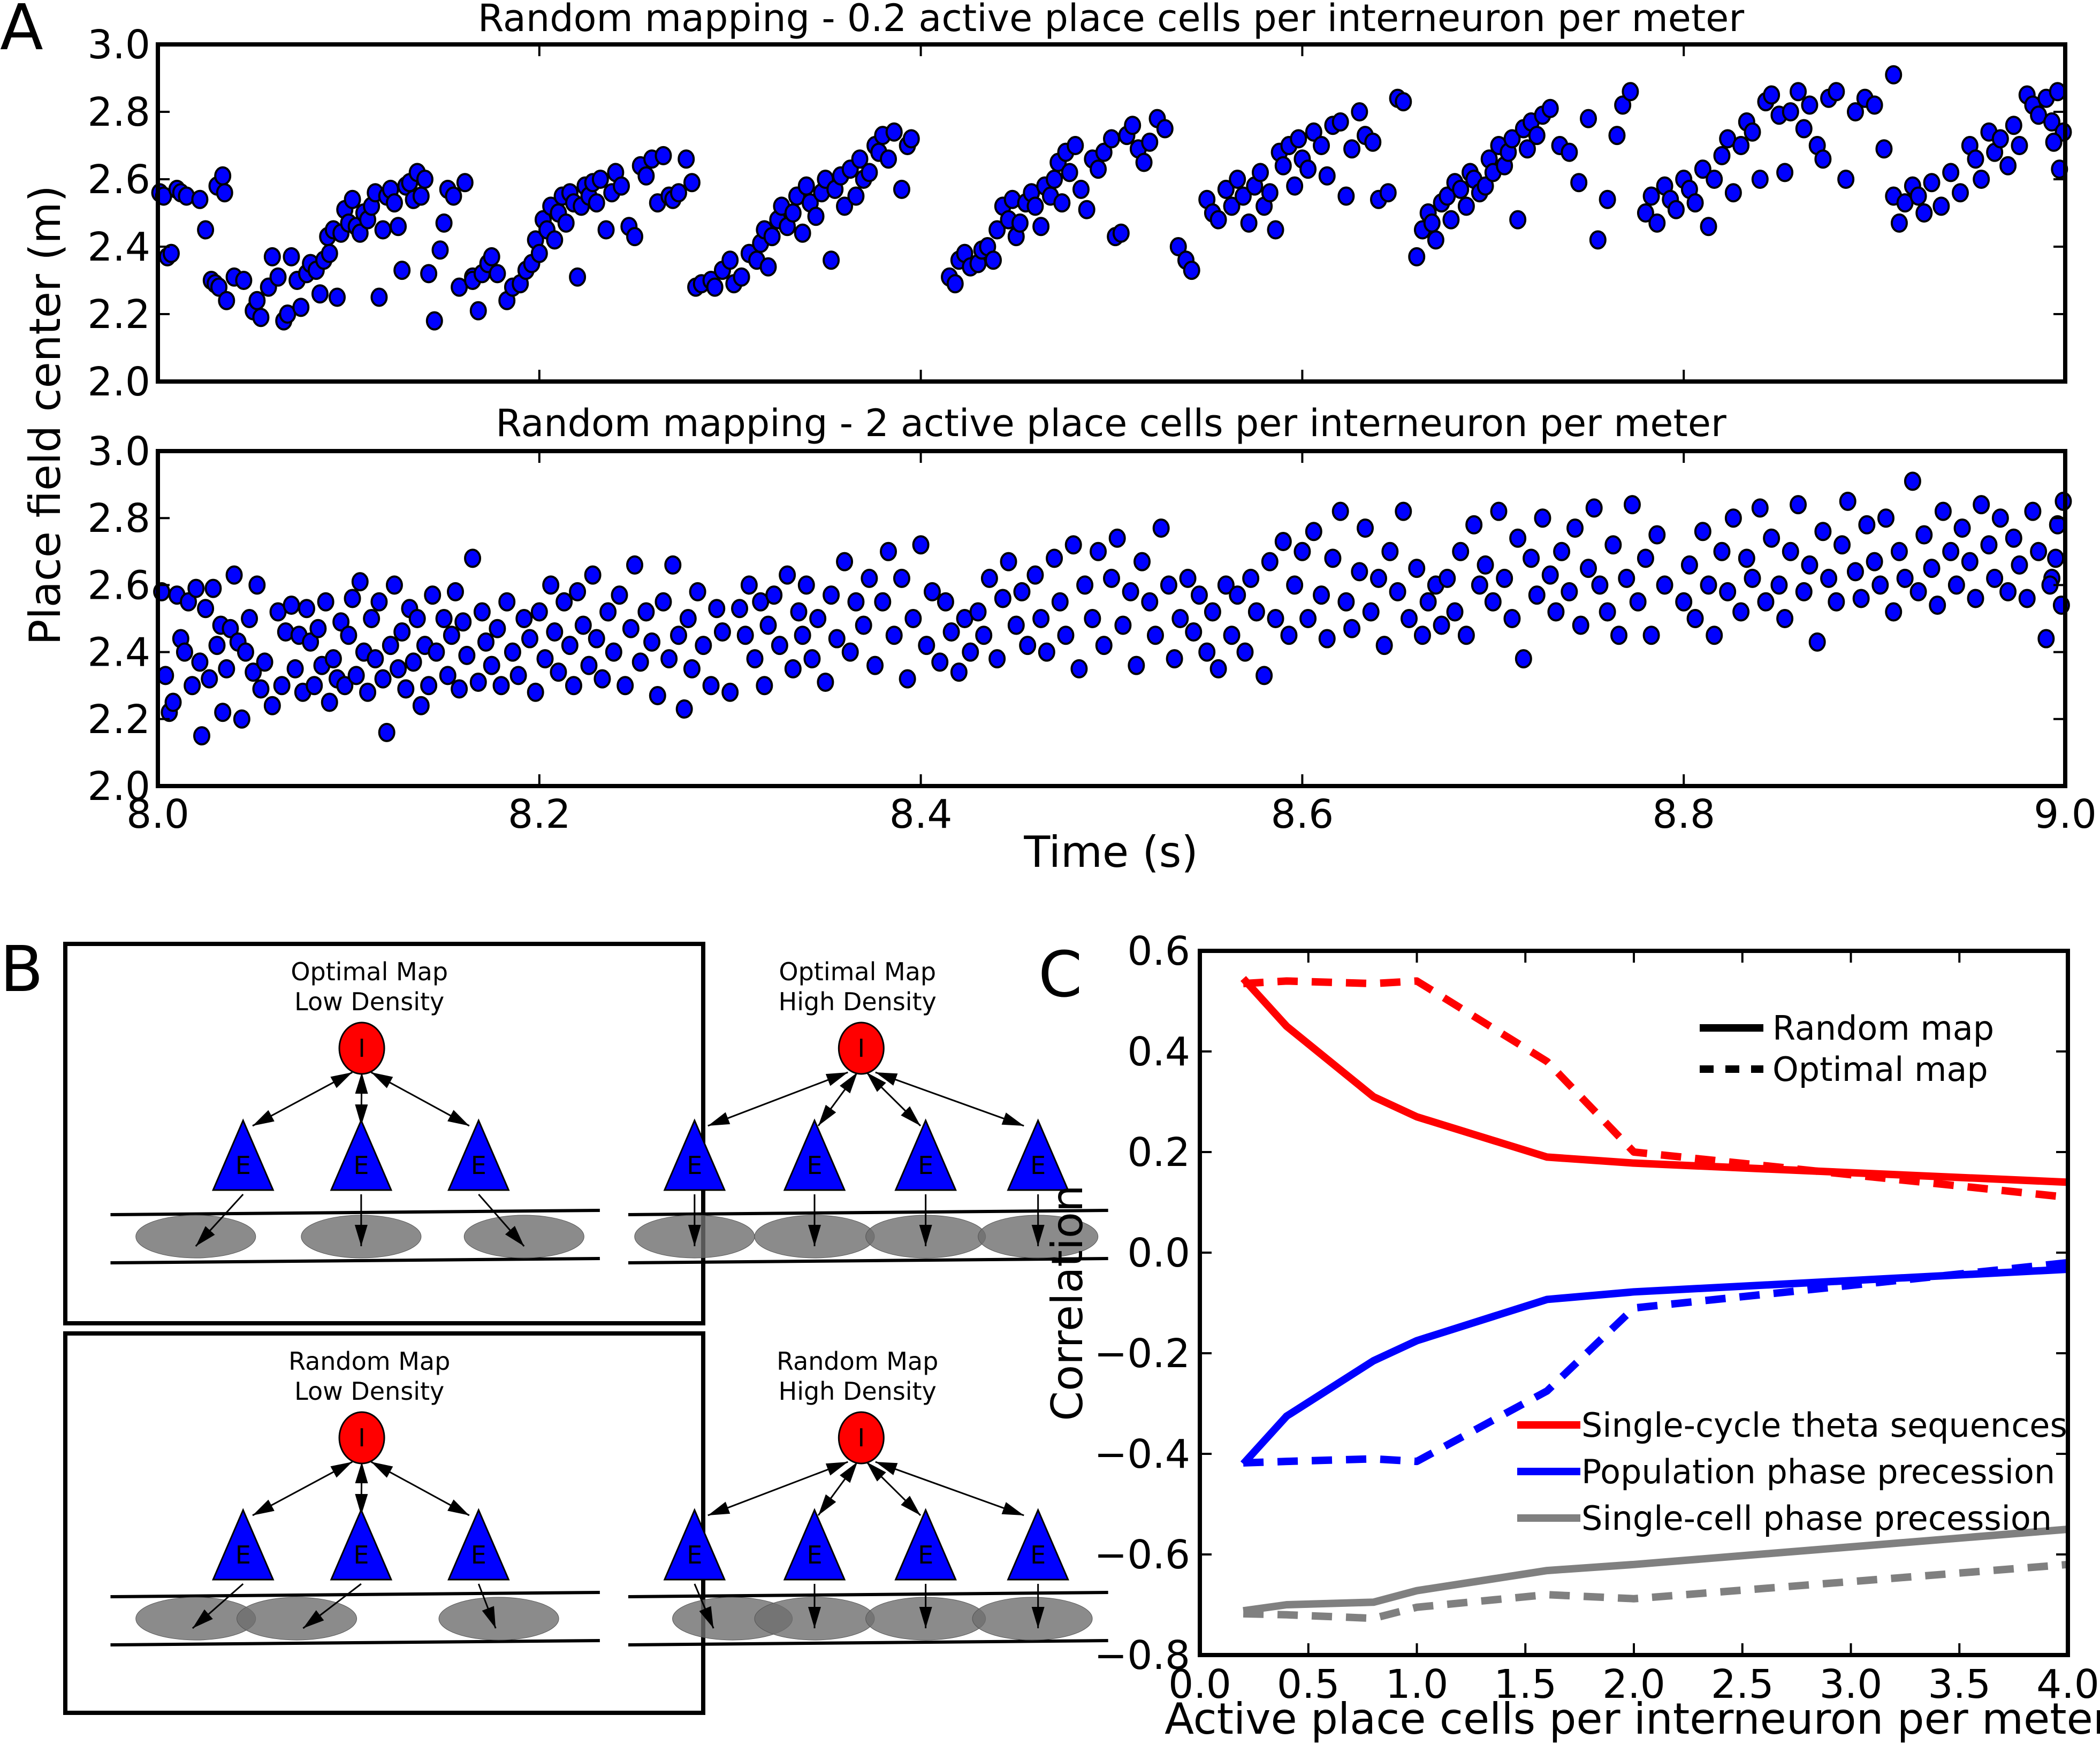  What do you see at coordinates (1526, 1684) in the screenshot?
I see `x-tick-label: 1.5` at bounding box center [1526, 1684].